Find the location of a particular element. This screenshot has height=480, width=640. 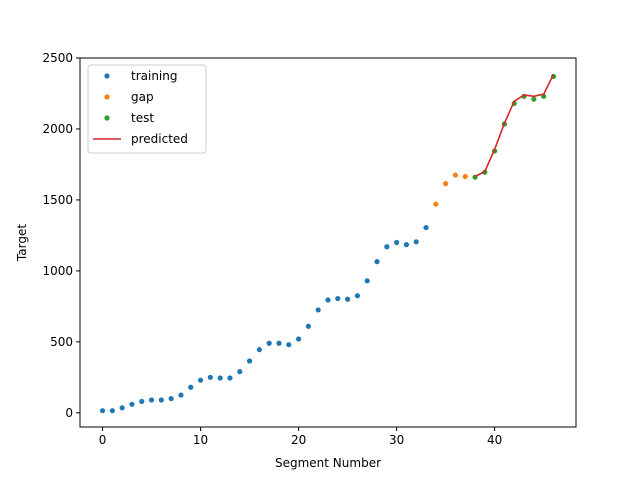

legend-swatch-test is located at coordinates (107, 118).